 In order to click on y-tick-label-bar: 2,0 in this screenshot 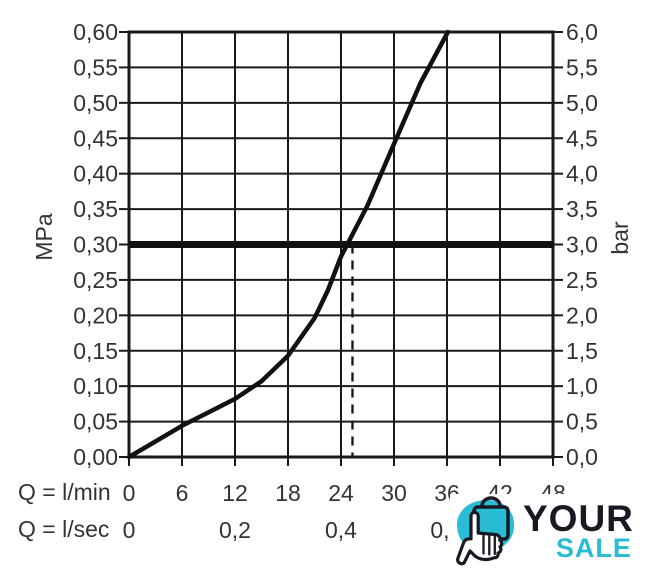, I will do `click(582, 315)`.